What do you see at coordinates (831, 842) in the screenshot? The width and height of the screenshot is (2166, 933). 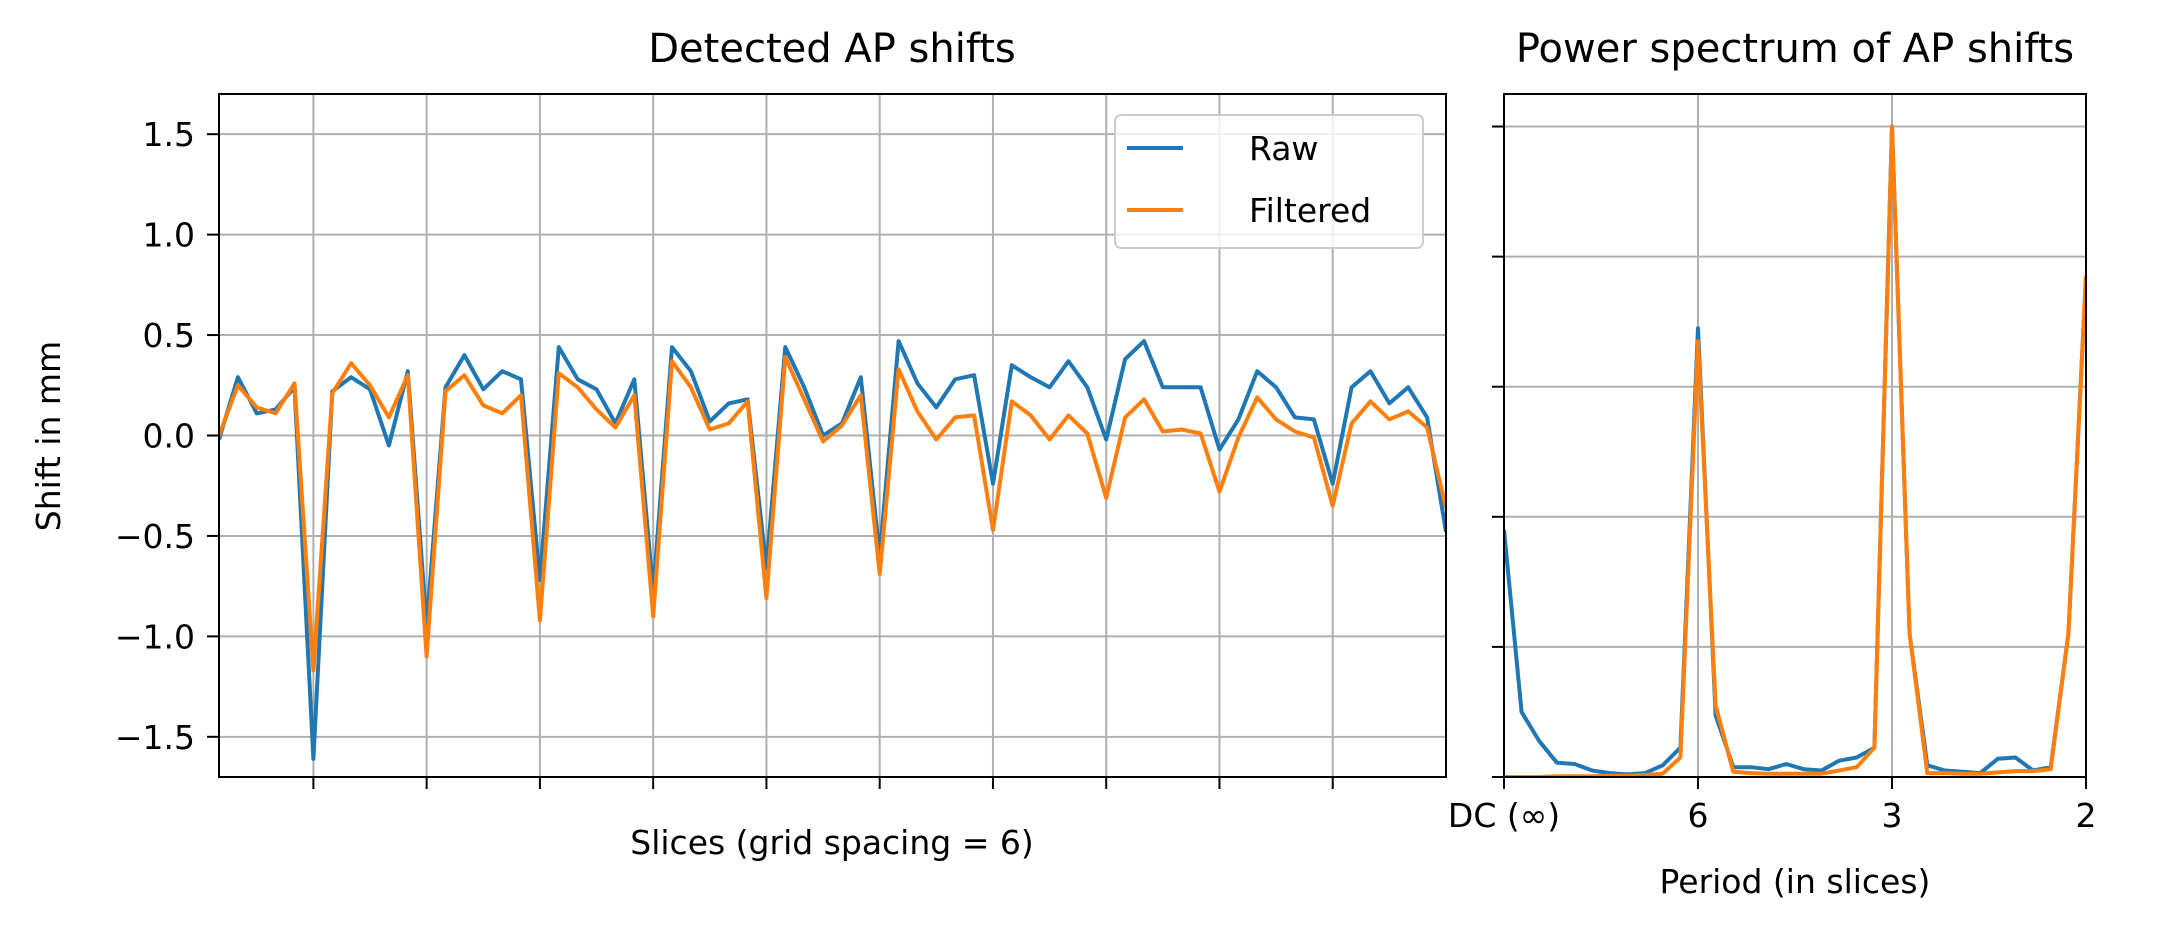 I see `left-xlabel: Slices (grid spacing = 6)` at bounding box center [831, 842].